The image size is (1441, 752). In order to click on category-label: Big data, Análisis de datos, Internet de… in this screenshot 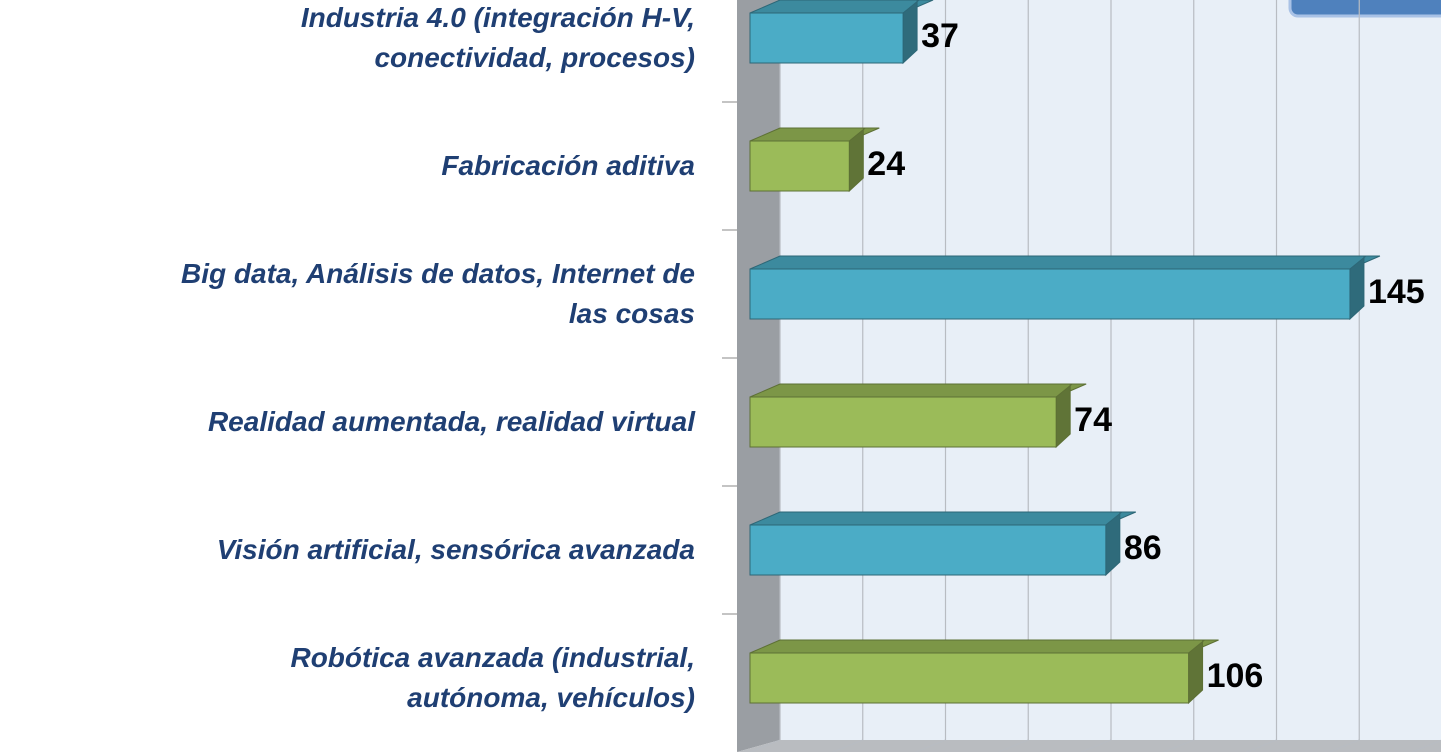, I will do `click(438, 293)`.